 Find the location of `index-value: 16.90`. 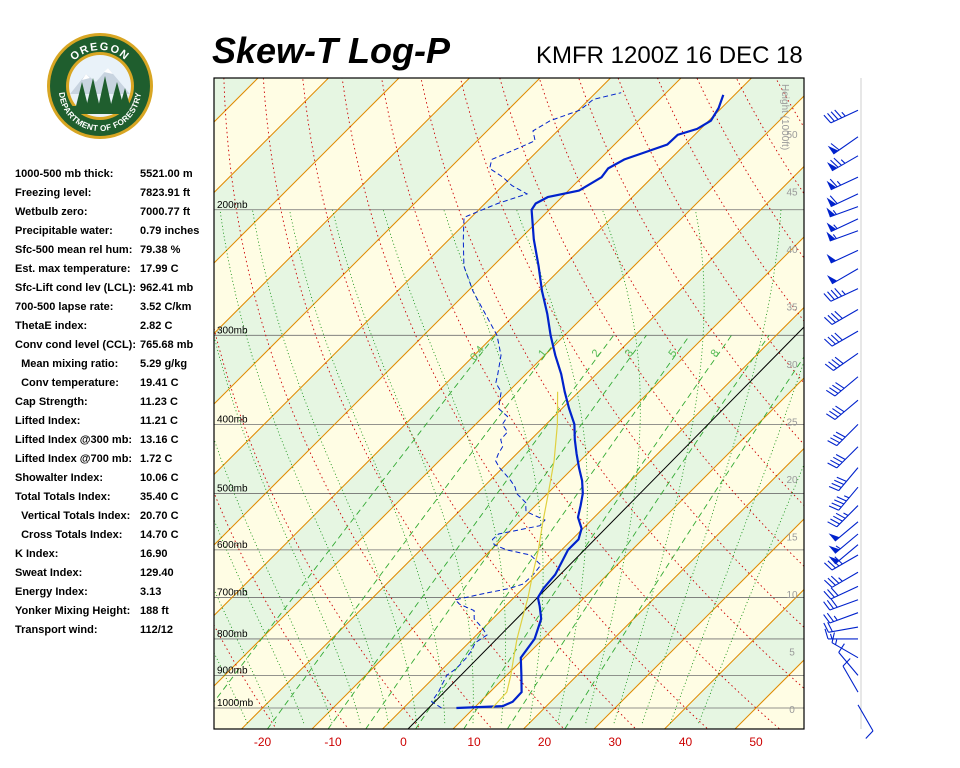

index-value: 16.90 is located at coordinates (154, 554).